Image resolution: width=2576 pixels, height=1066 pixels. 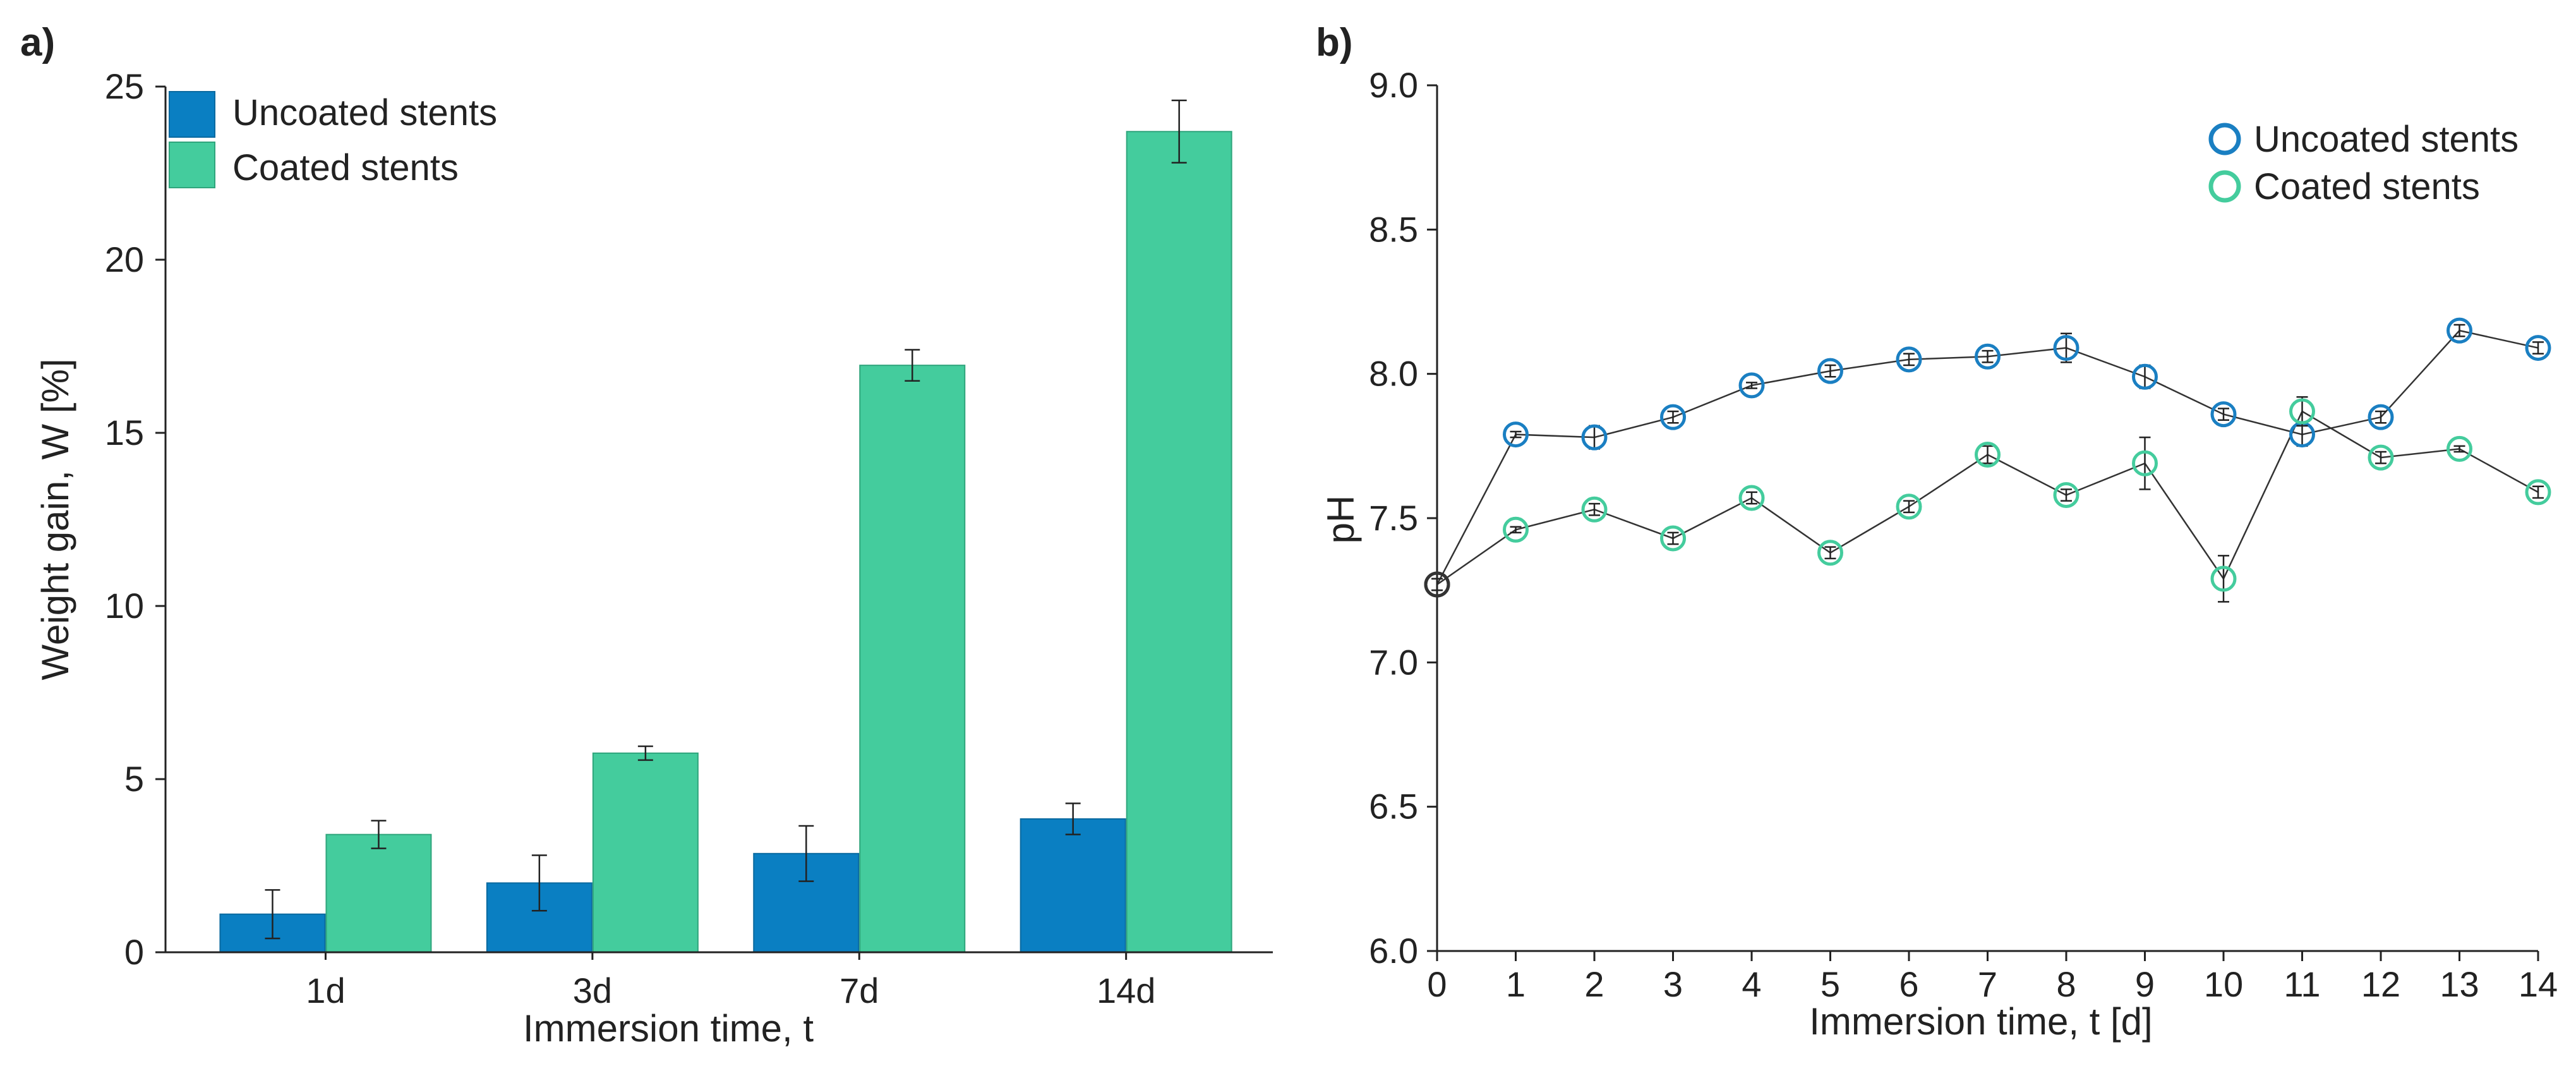 I want to click on x-tick-label: 1, so click(x=1516, y=984).